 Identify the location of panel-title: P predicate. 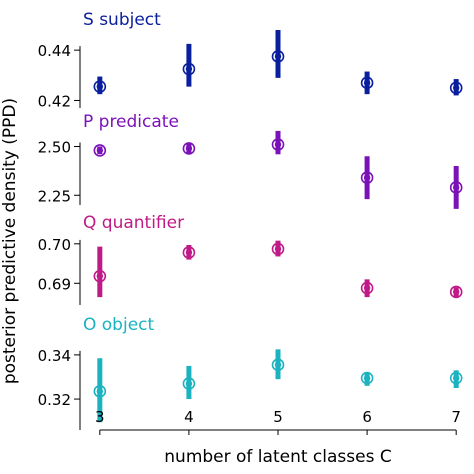
(131, 122).